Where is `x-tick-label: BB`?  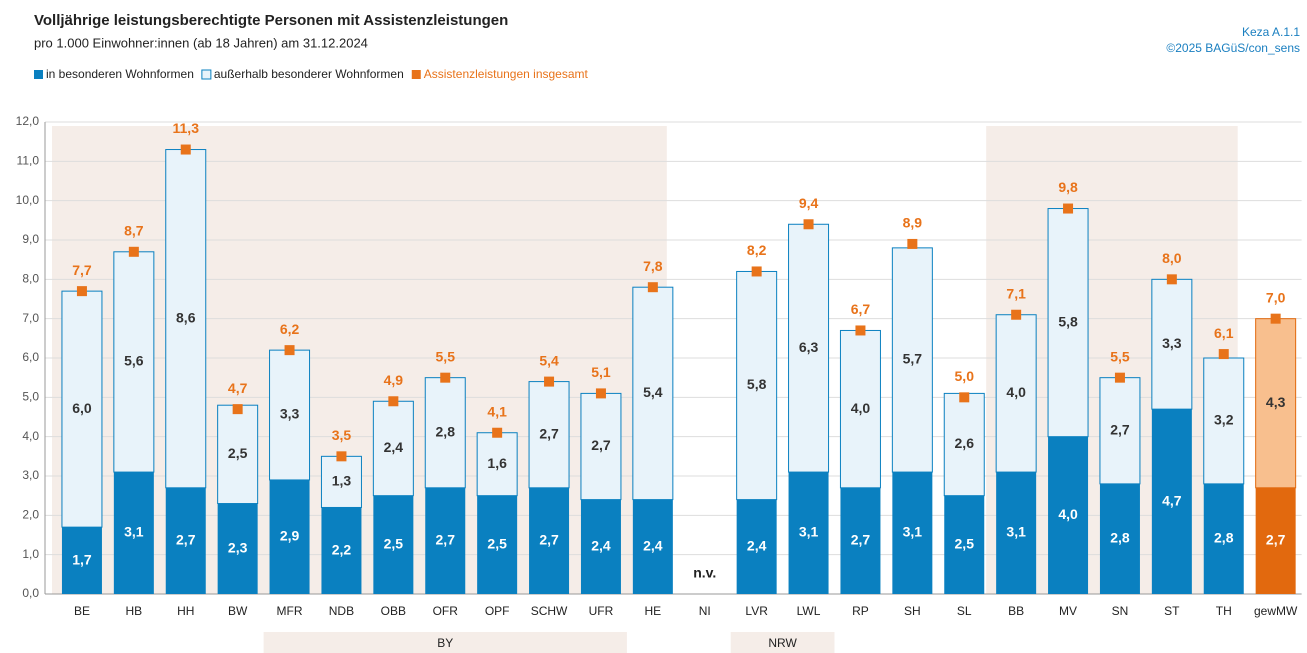 x-tick-label: BB is located at coordinates (1016, 611).